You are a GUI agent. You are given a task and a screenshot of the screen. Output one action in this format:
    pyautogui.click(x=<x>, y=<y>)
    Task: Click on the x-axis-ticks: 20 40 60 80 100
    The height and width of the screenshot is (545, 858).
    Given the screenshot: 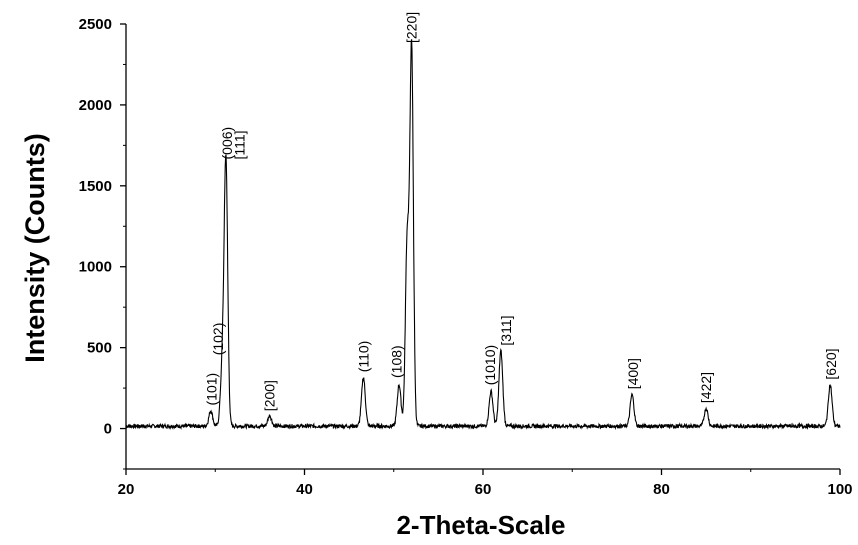 What is the action you would take?
    pyautogui.click(x=485, y=483)
    